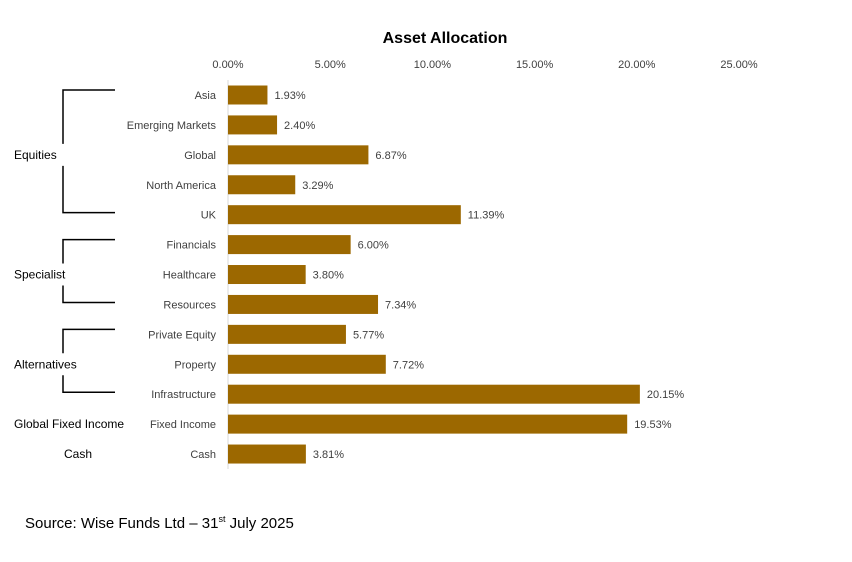  Describe the element at coordinates (484, 65) in the screenshot. I see `x-axis-ticks: 0.00% 5.00% 10.00% 15.00% 20.00% 25.00%` at that location.